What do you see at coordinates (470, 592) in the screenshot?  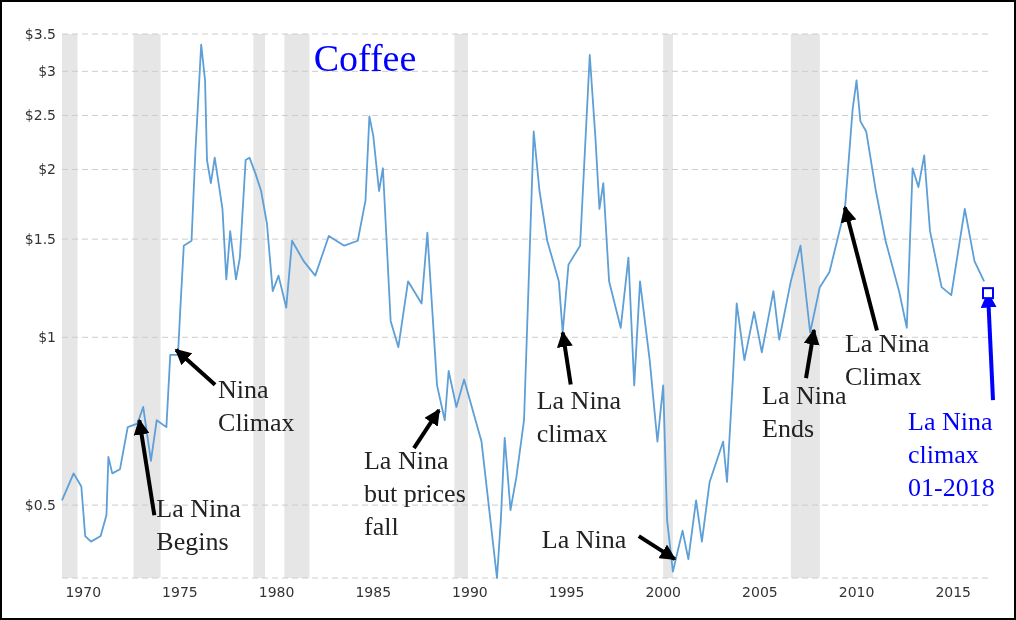 I see `x-tick-label: 1990` at bounding box center [470, 592].